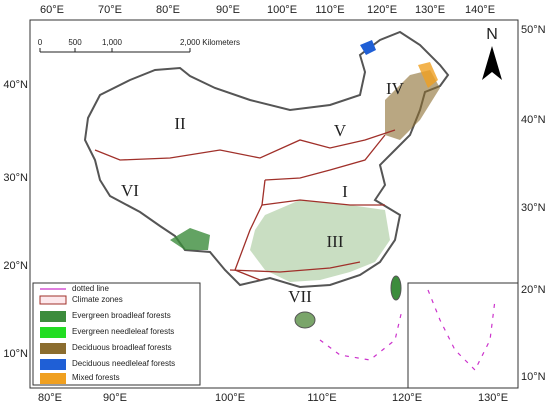  What do you see at coordinates (40, 42) in the screenshot?
I see `scale-label: 0` at bounding box center [40, 42].